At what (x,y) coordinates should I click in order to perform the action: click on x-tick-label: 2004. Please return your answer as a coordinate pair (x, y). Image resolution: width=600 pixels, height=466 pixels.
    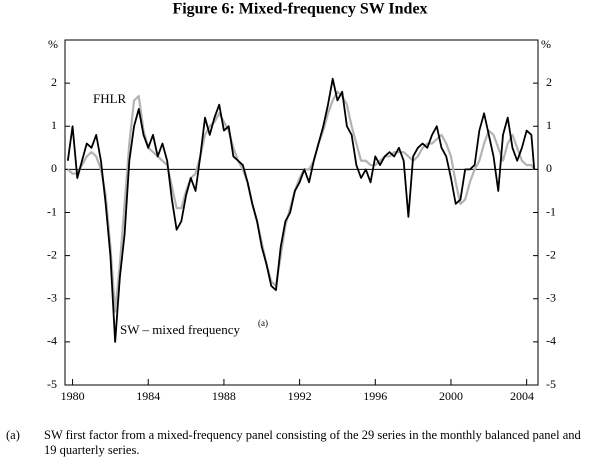
    Looking at the image, I should click on (522, 396).